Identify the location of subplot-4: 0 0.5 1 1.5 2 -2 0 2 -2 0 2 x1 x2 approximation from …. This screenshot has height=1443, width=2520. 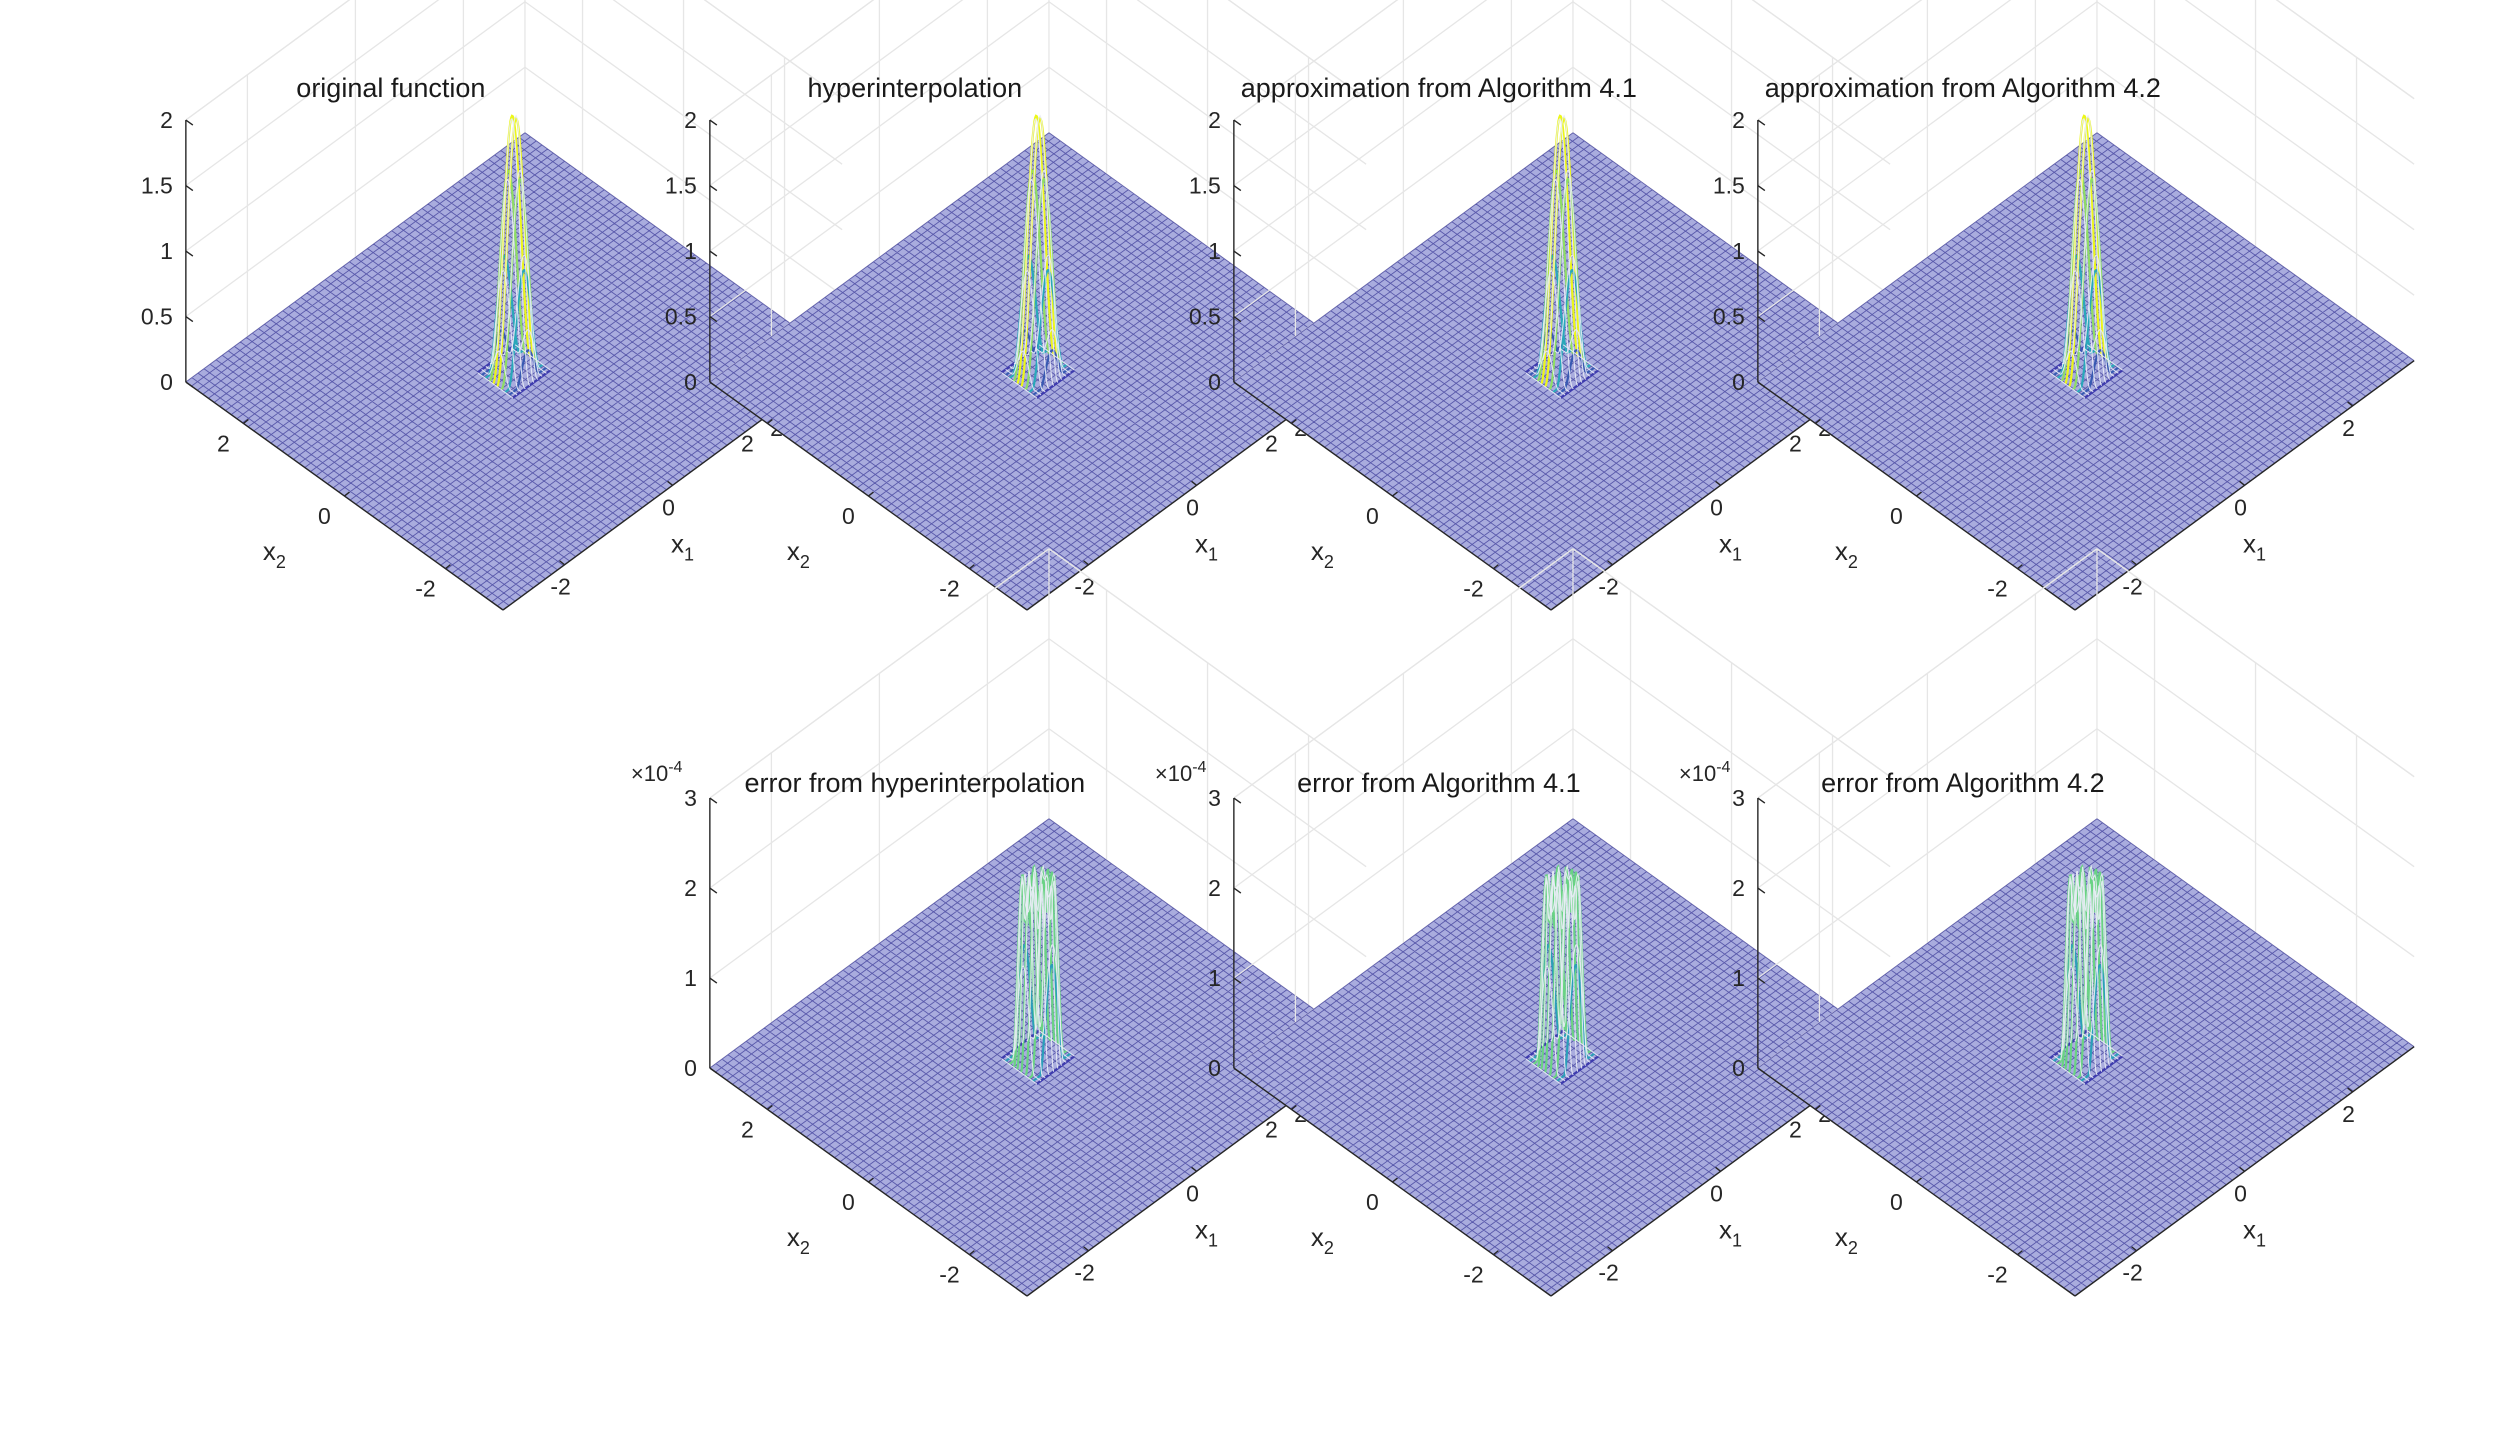
(2064, 305).